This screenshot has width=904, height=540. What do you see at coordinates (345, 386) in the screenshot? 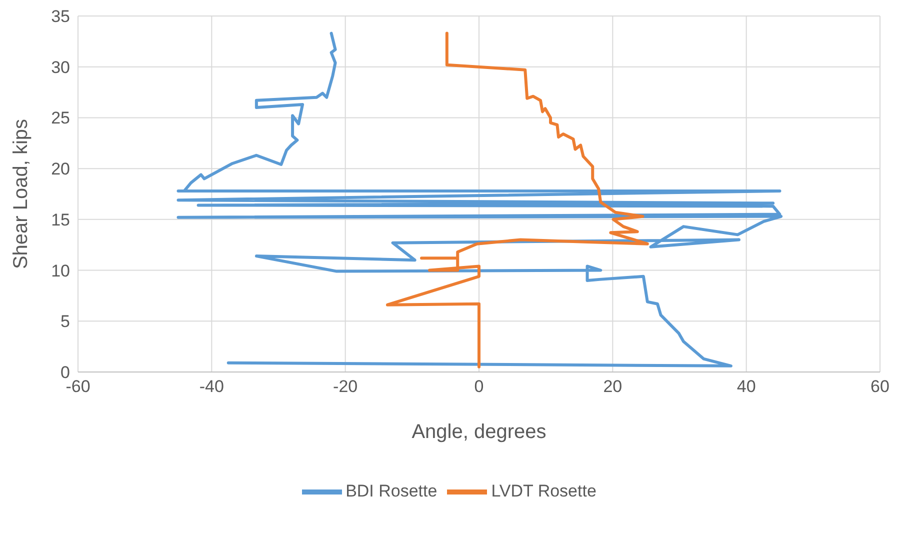
I see `x-tick-label: -20` at bounding box center [345, 386].